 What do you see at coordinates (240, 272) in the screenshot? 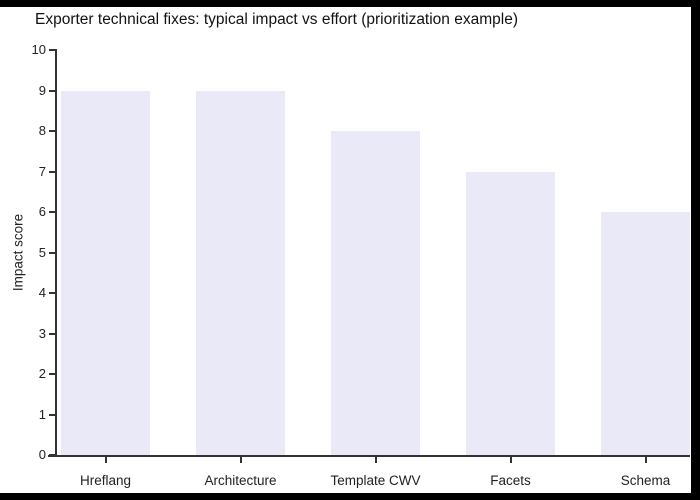
I see `bar-architecture` at bounding box center [240, 272].